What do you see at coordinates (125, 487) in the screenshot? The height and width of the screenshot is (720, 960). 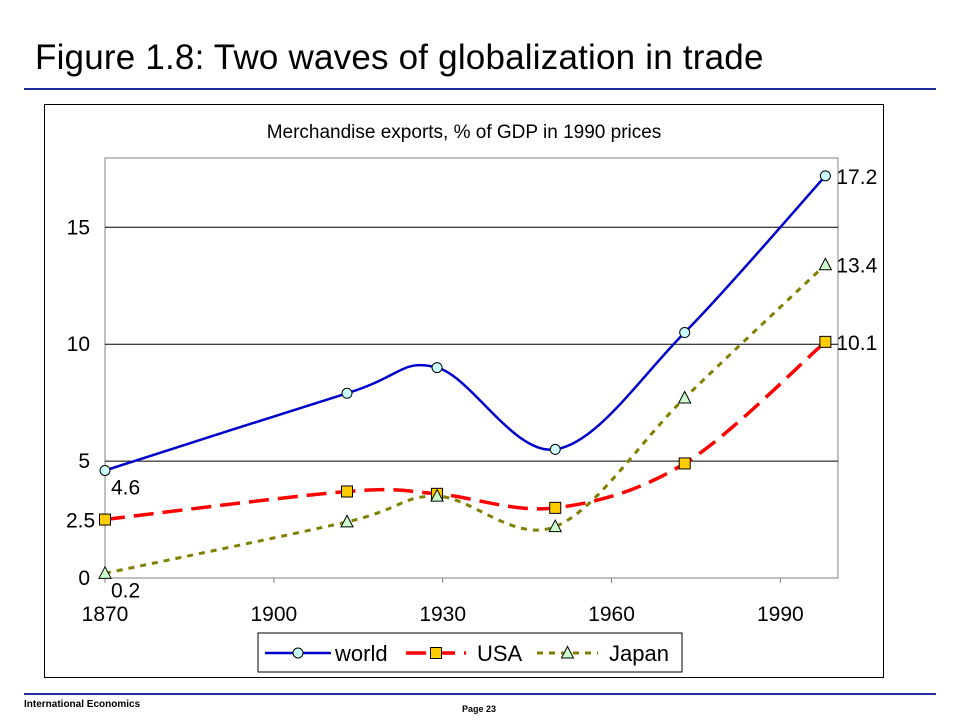 I see `data-label: 4.6` at bounding box center [125, 487].